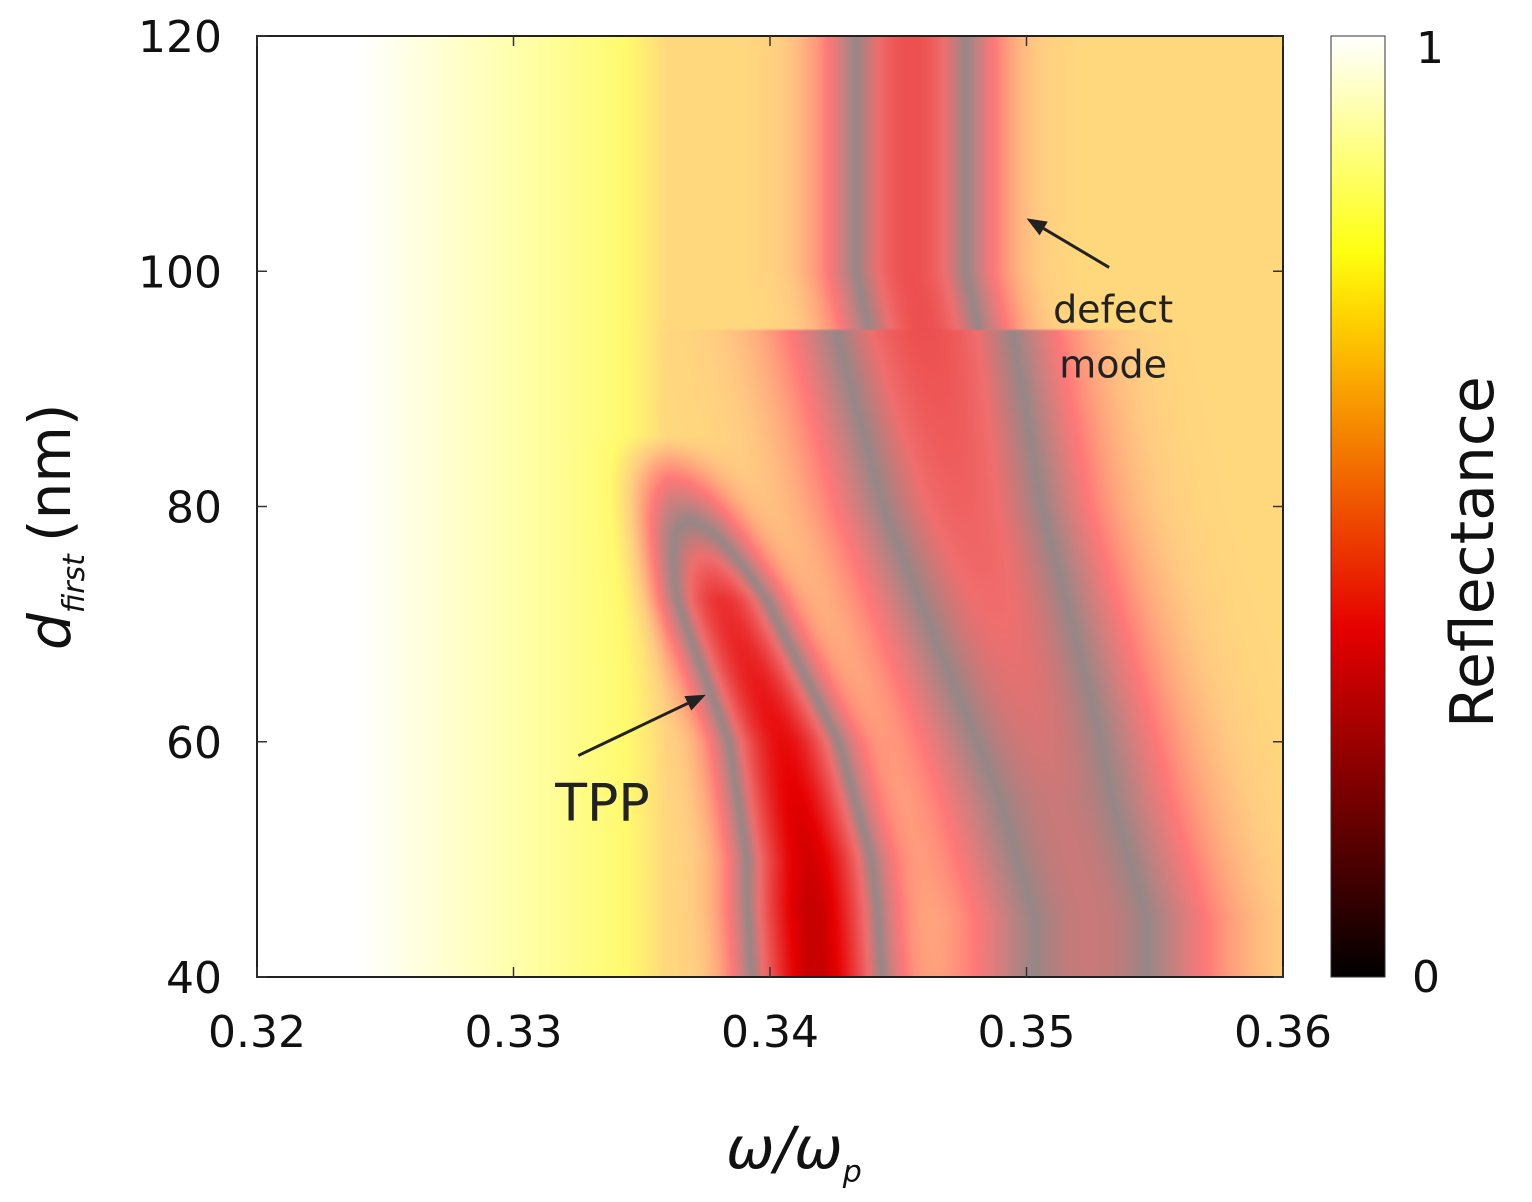 The width and height of the screenshot is (1532, 1202). What do you see at coordinates (180, 37) in the screenshot?
I see `y-tick-label: 120` at bounding box center [180, 37].